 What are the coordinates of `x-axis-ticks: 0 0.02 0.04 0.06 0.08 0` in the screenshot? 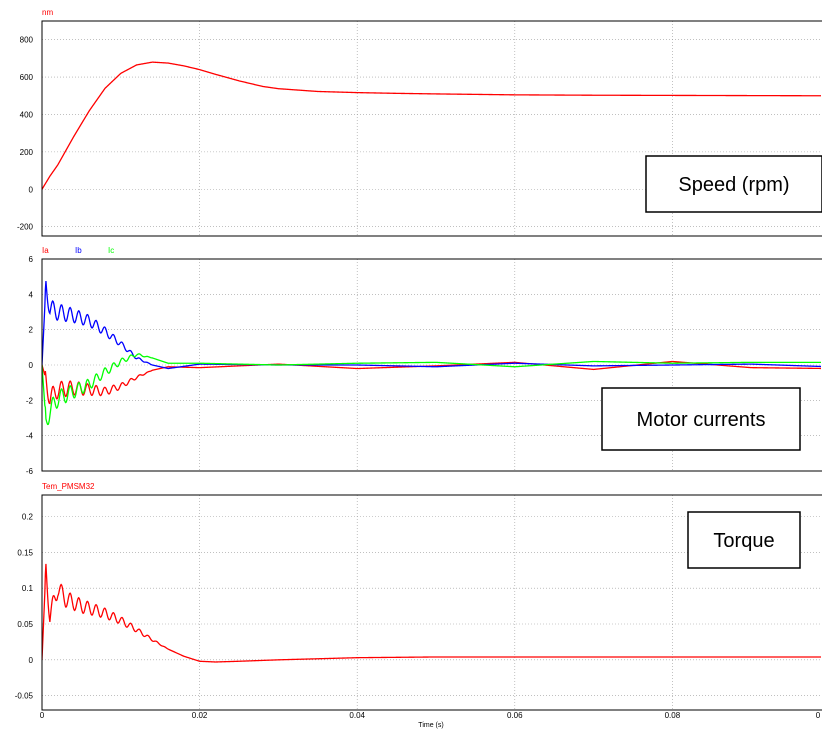 It's located at (430, 715).